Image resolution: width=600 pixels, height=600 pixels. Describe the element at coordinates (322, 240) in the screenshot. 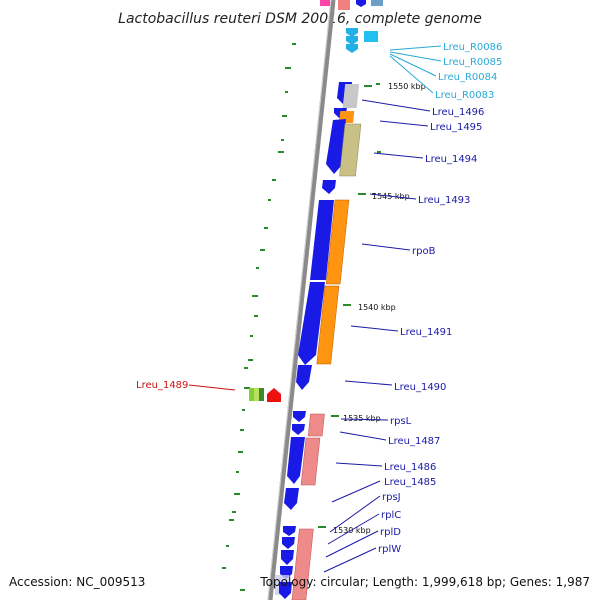

I see `feature-cds-rpob` at that location.